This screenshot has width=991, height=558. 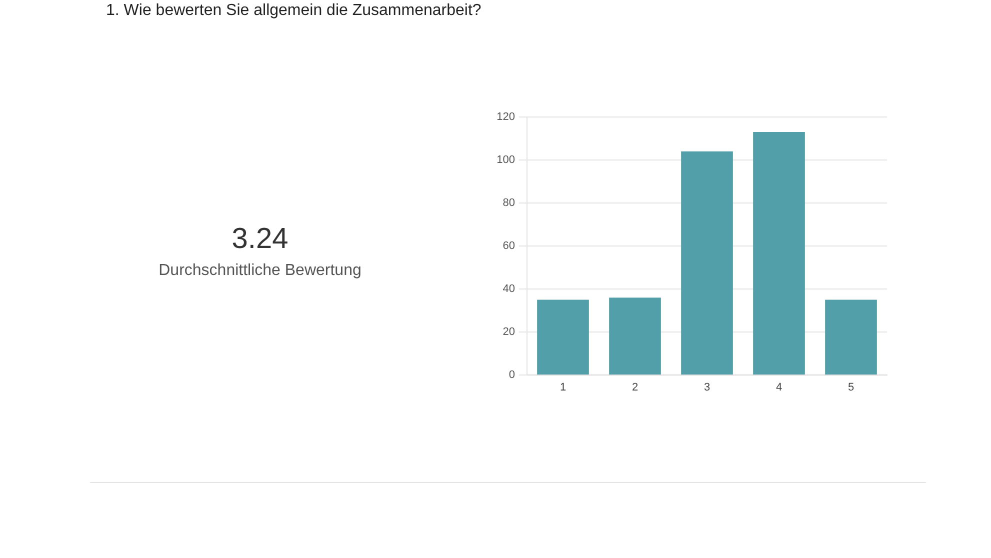 What do you see at coordinates (779, 388) in the screenshot?
I see `x-tick-label: 4` at bounding box center [779, 388].